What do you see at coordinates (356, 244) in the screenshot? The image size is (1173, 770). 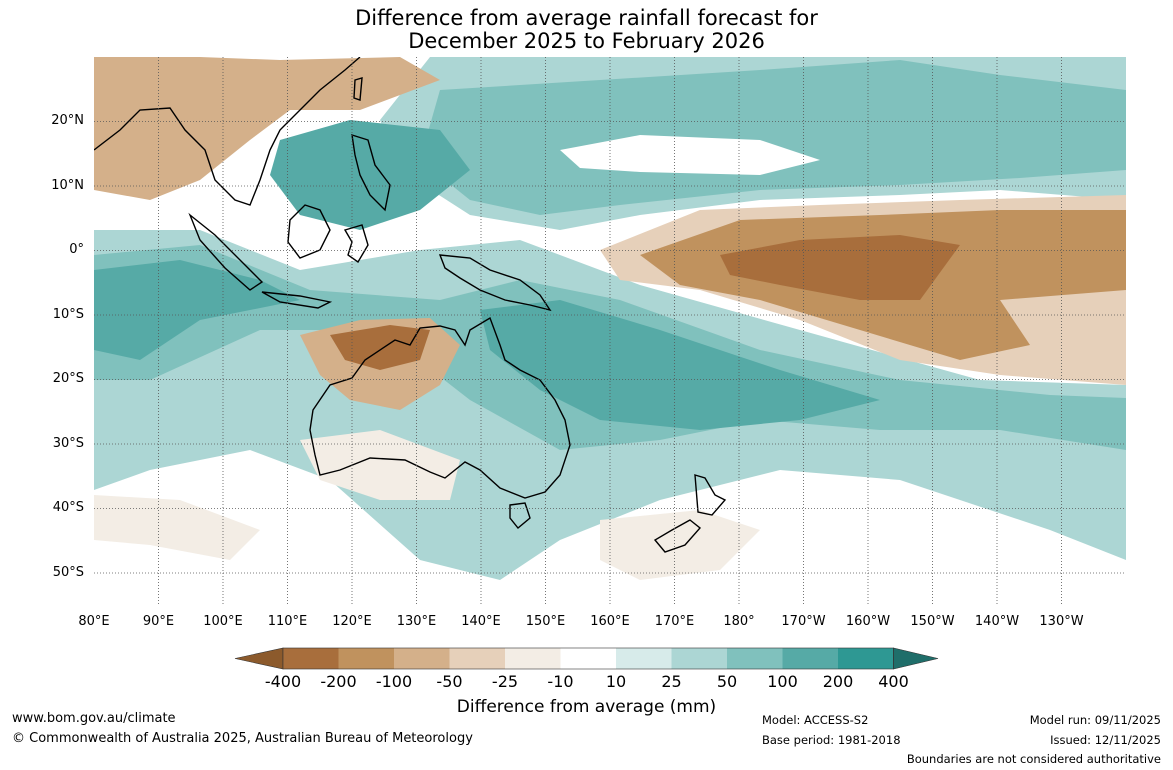 I see `sulawesi-coastline` at bounding box center [356, 244].